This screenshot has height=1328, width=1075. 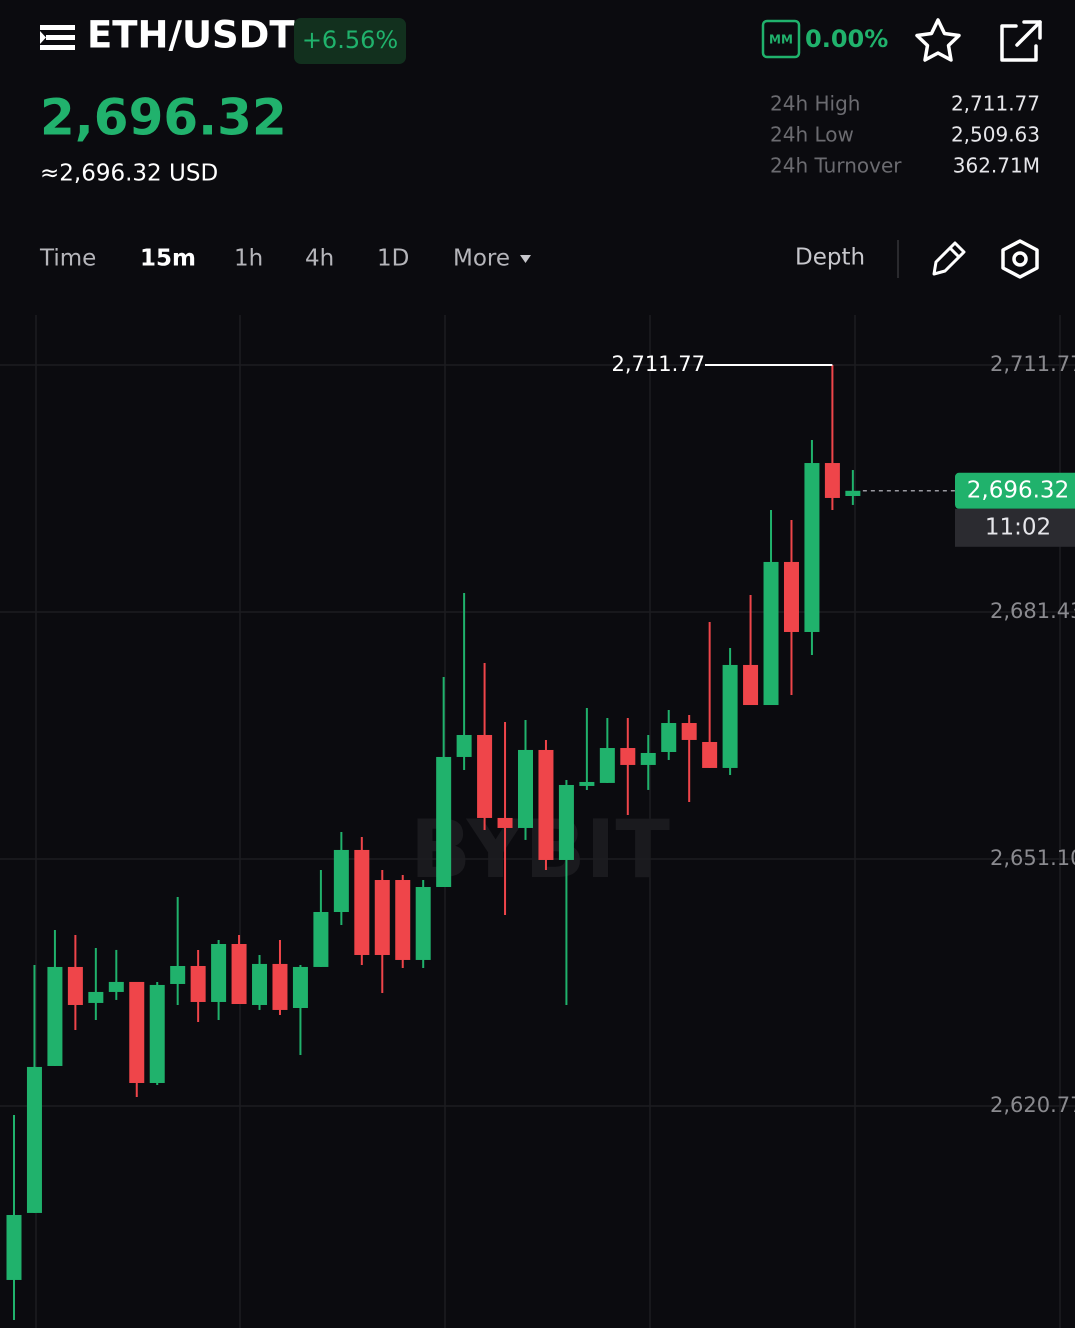 What do you see at coordinates (1032, 858) in the screenshot?
I see `y-tick-label: 2,651.10` at bounding box center [1032, 858].